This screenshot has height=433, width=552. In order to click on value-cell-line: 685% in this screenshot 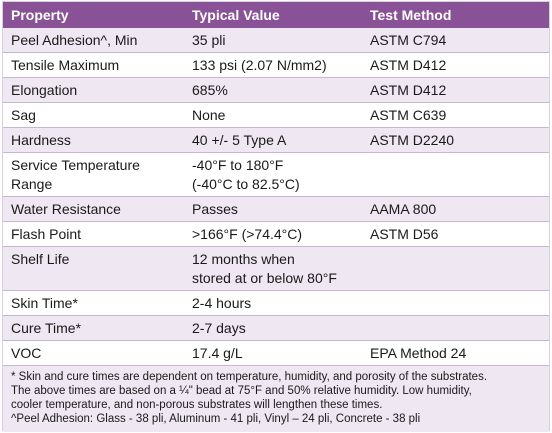, I will do `click(210, 90)`.